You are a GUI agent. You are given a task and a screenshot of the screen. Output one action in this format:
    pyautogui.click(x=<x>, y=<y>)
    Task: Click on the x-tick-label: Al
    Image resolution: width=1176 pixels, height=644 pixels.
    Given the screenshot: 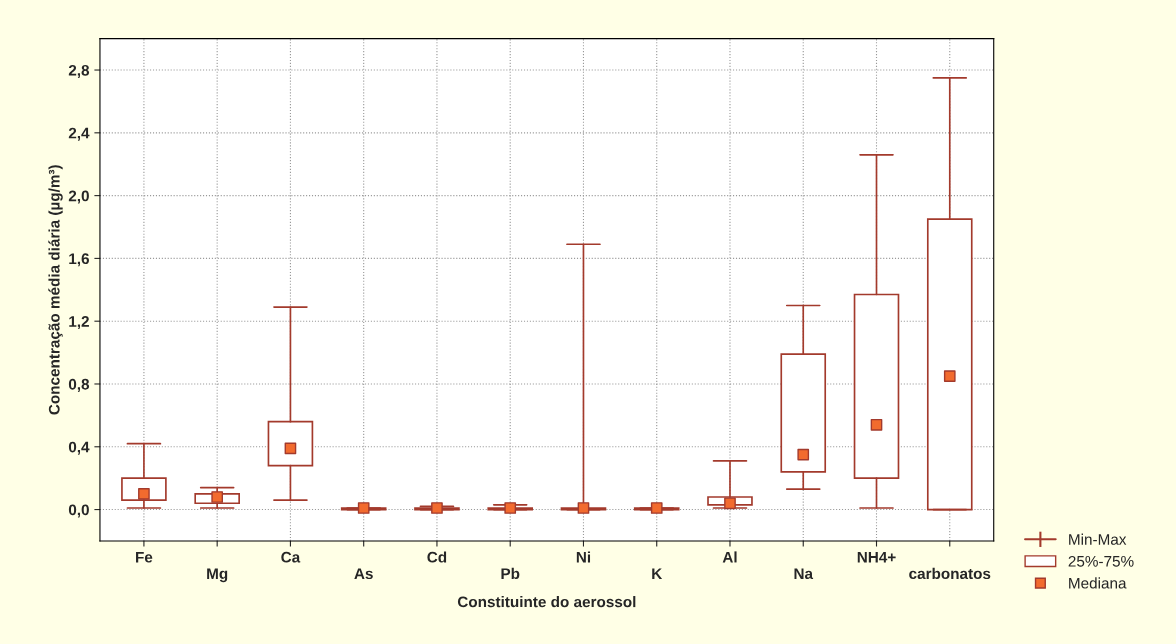 What is the action you would take?
    pyautogui.click(x=729, y=557)
    